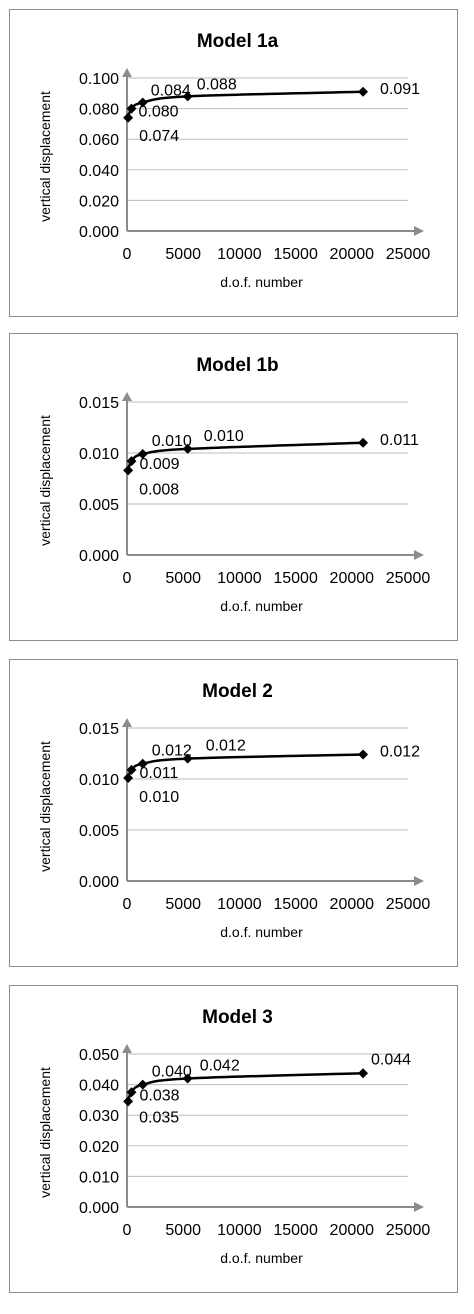 This screenshot has height=1314, width=474. Describe the element at coordinates (159, 136) in the screenshot. I see `data-label: 0.074` at that location.